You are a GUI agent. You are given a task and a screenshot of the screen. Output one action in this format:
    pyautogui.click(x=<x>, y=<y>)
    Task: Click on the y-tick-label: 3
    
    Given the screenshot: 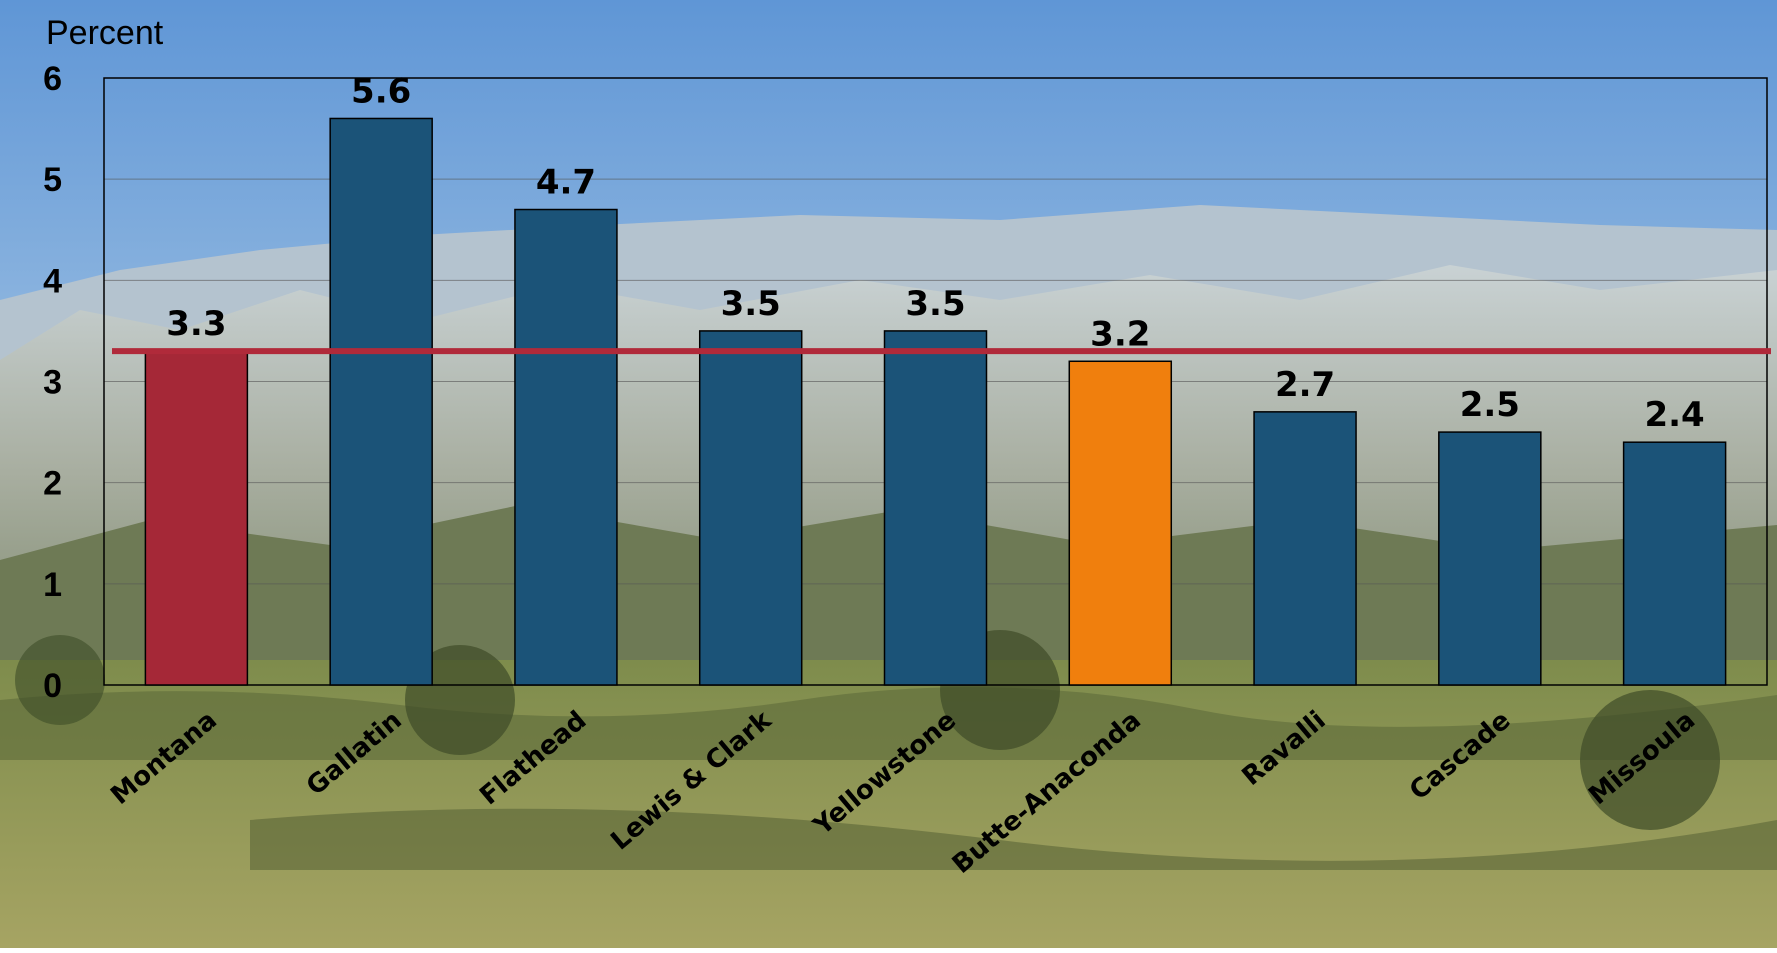 What is the action you would take?
    pyautogui.click(x=52, y=383)
    